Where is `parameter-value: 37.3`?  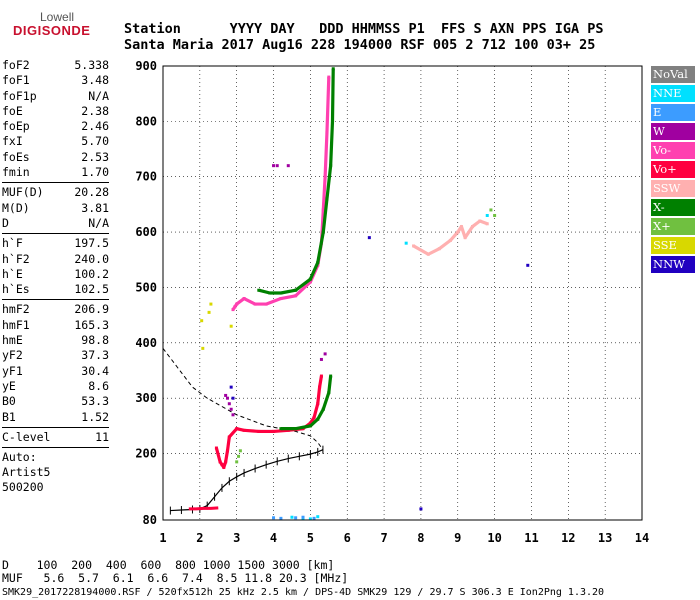 parameter-value: 37.3 is located at coordinates (95, 355).